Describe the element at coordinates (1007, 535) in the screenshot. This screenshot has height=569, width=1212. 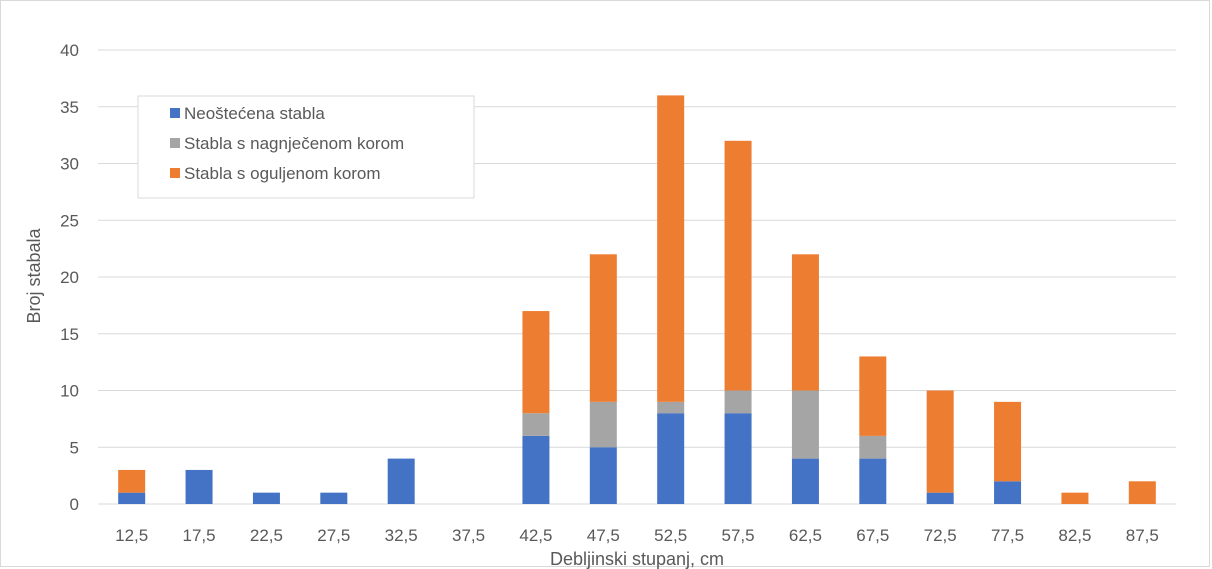
I see `x-tick-label: 77,5` at that location.